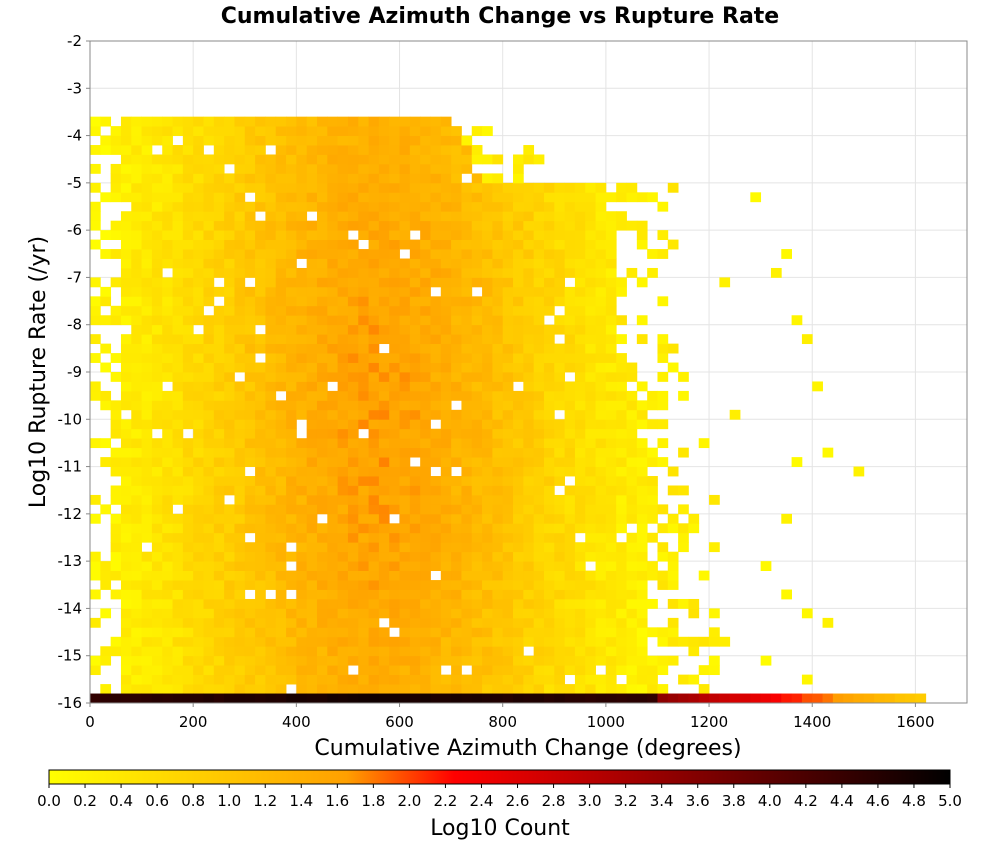 The height and width of the screenshot is (850, 1000). What do you see at coordinates (446, 801) in the screenshot?
I see `colorbar-tick-label: 2.2` at bounding box center [446, 801].